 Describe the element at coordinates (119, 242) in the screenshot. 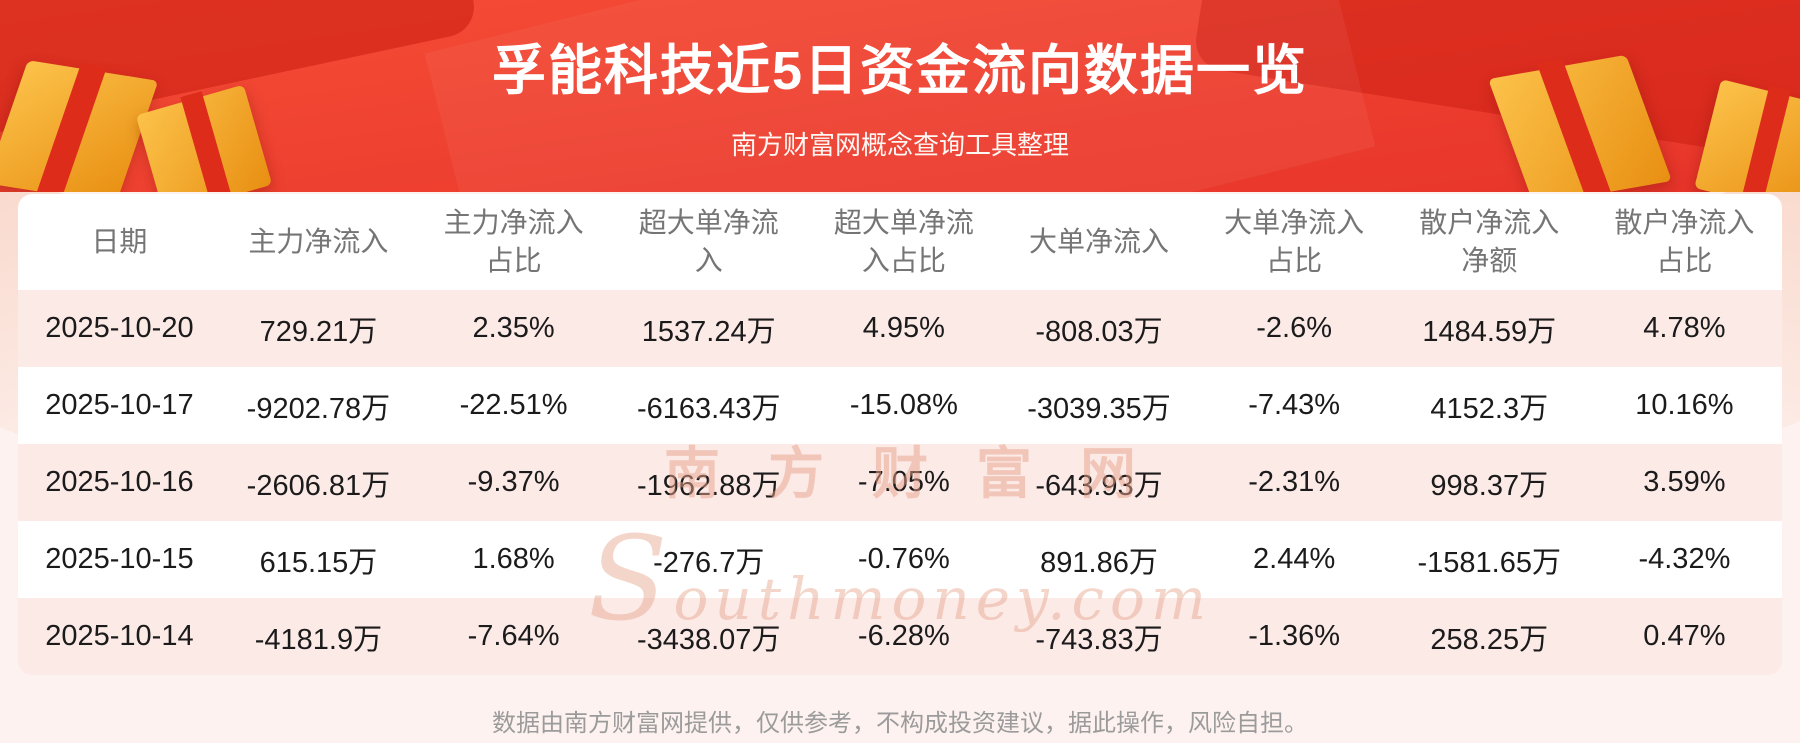

I see `column-header: 日期` at that location.